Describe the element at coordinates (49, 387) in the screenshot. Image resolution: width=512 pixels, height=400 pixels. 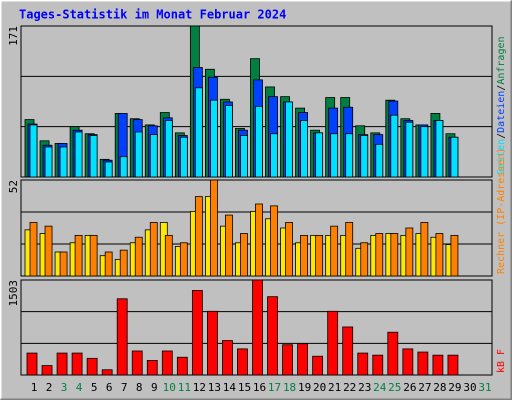
I see `x-tick-label: 2` at that location.